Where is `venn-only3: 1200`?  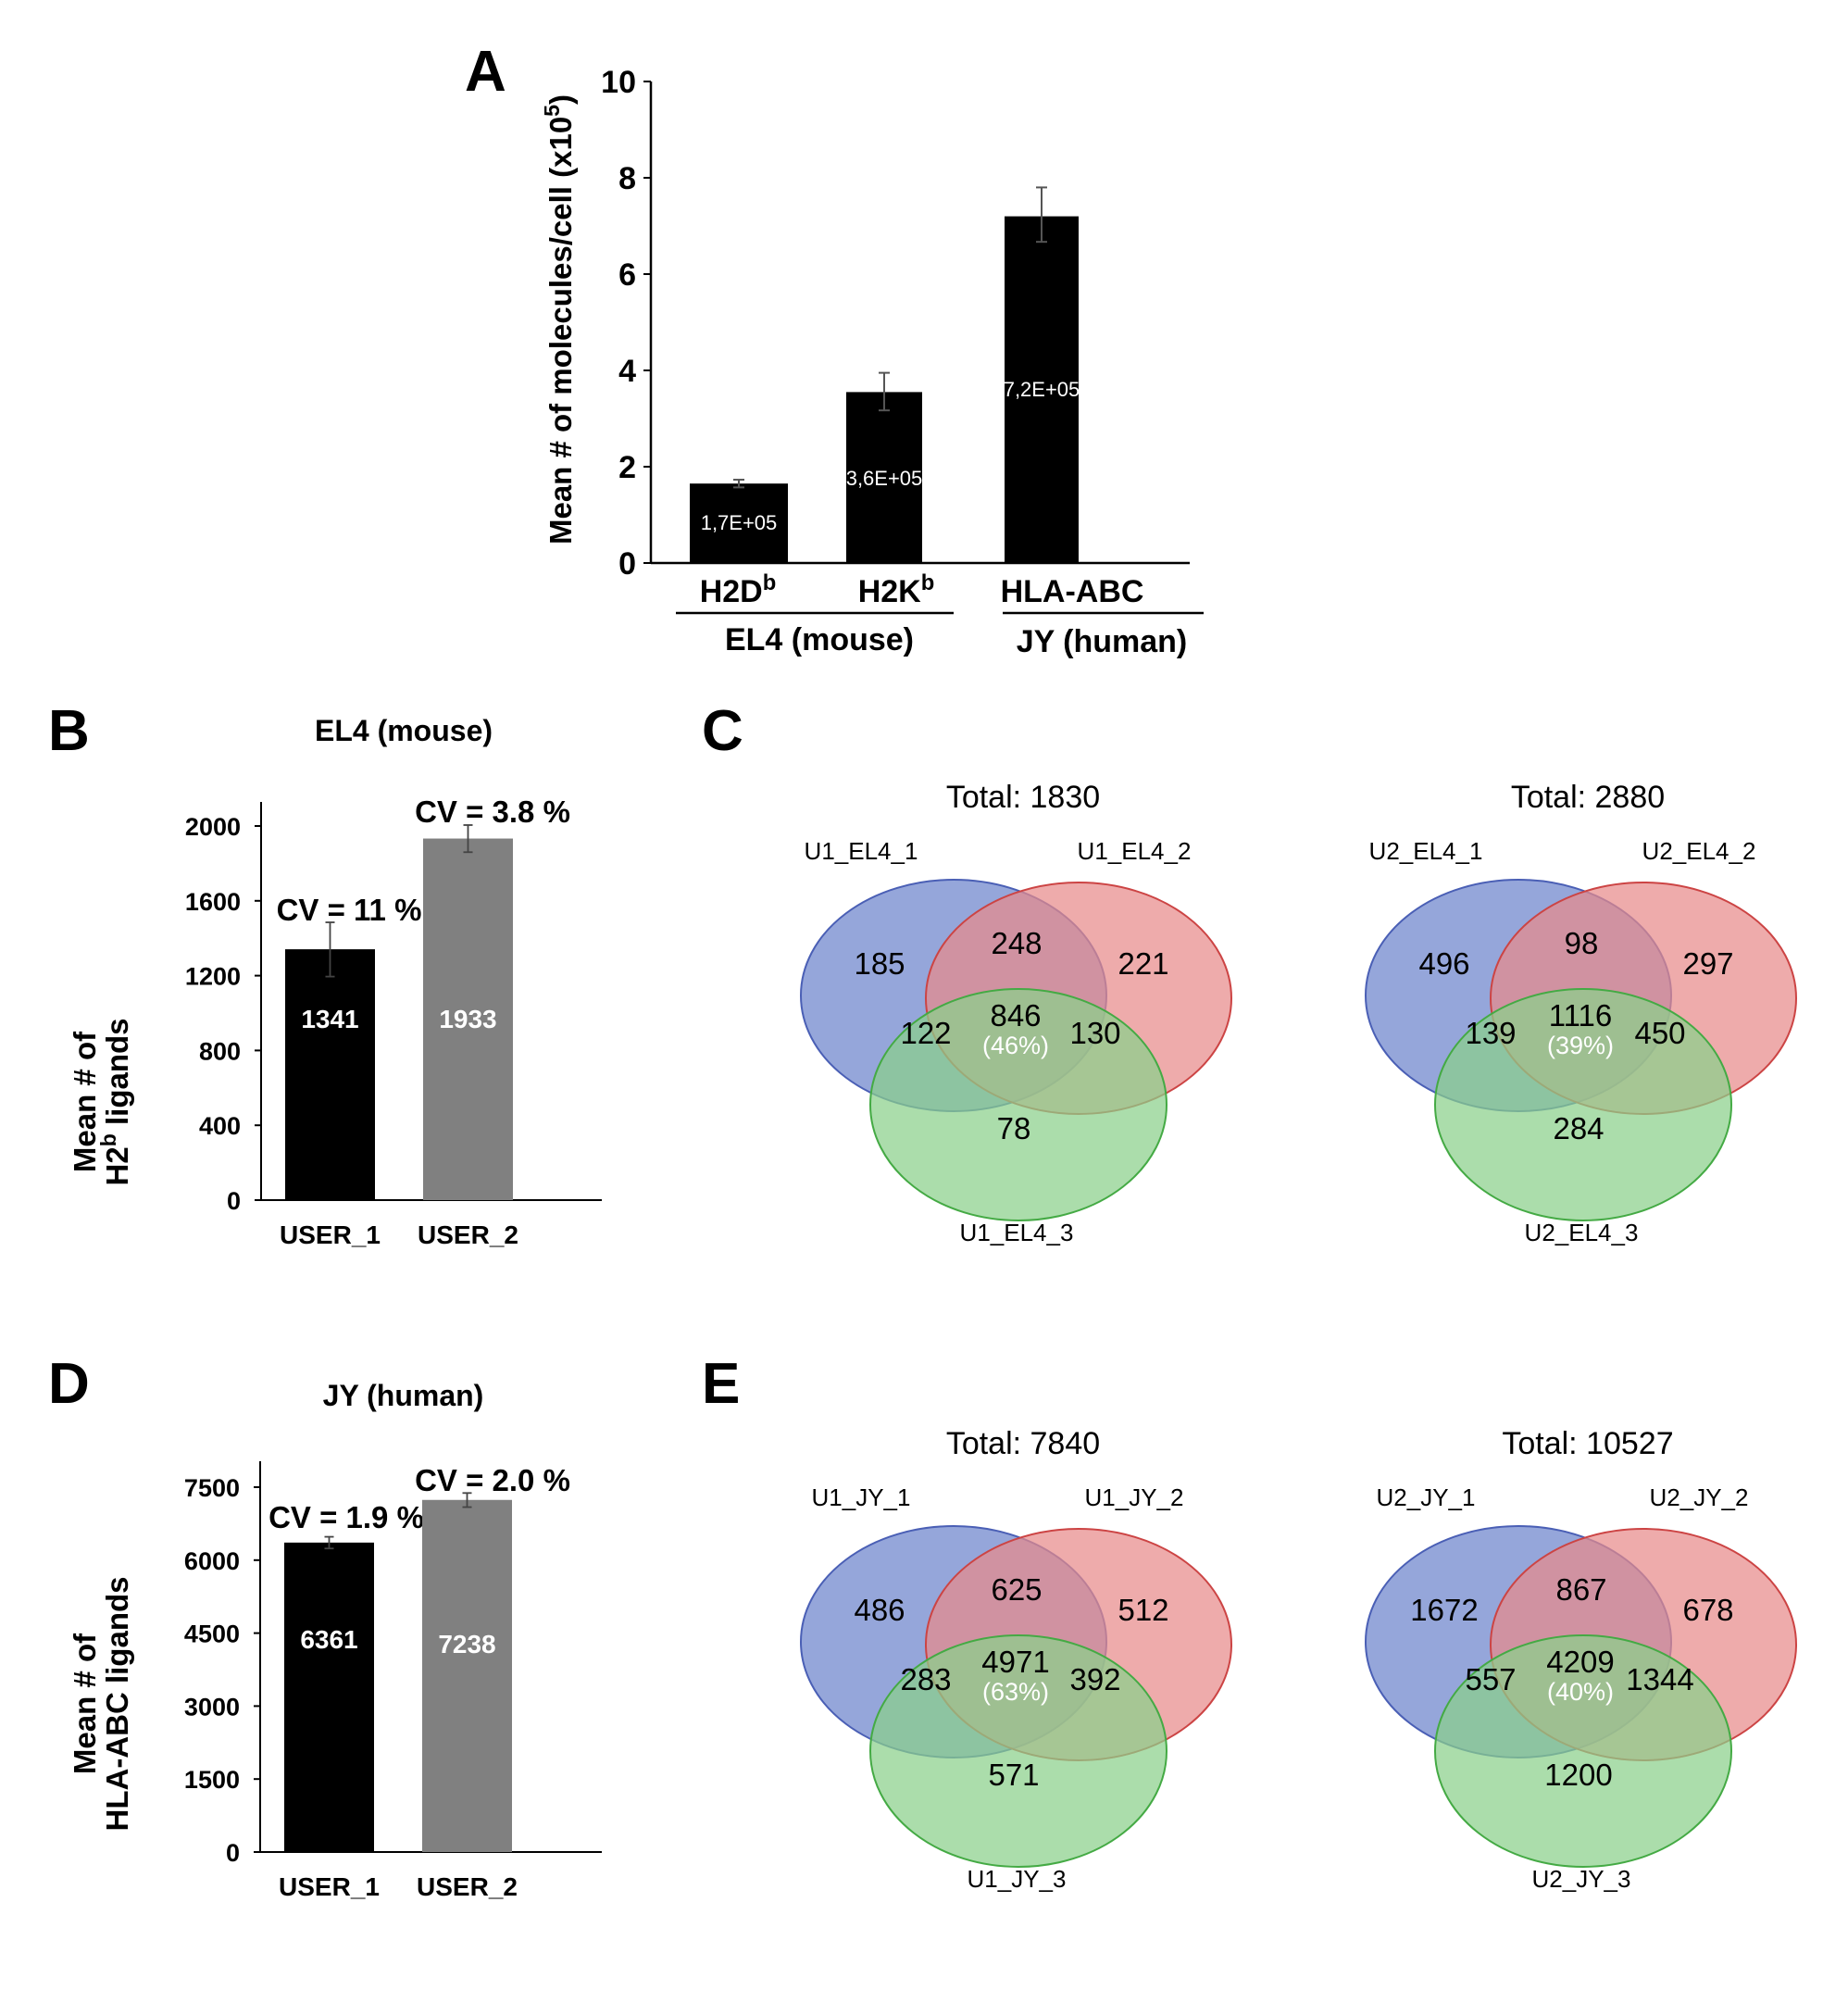
venn-only3: 1200 is located at coordinates (1578, 1775).